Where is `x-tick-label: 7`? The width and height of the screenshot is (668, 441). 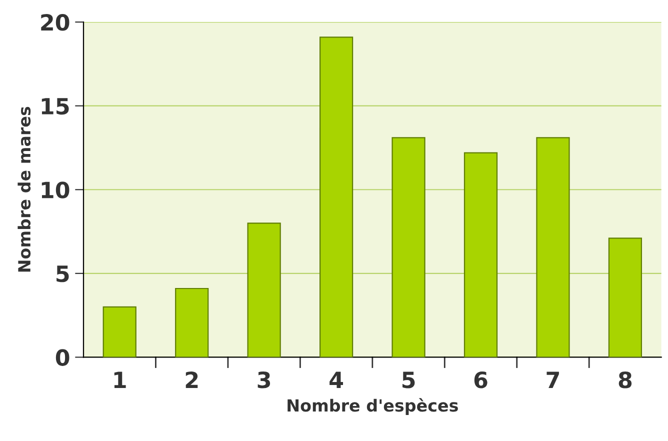
x-tick-label: 7 is located at coordinates (552, 380).